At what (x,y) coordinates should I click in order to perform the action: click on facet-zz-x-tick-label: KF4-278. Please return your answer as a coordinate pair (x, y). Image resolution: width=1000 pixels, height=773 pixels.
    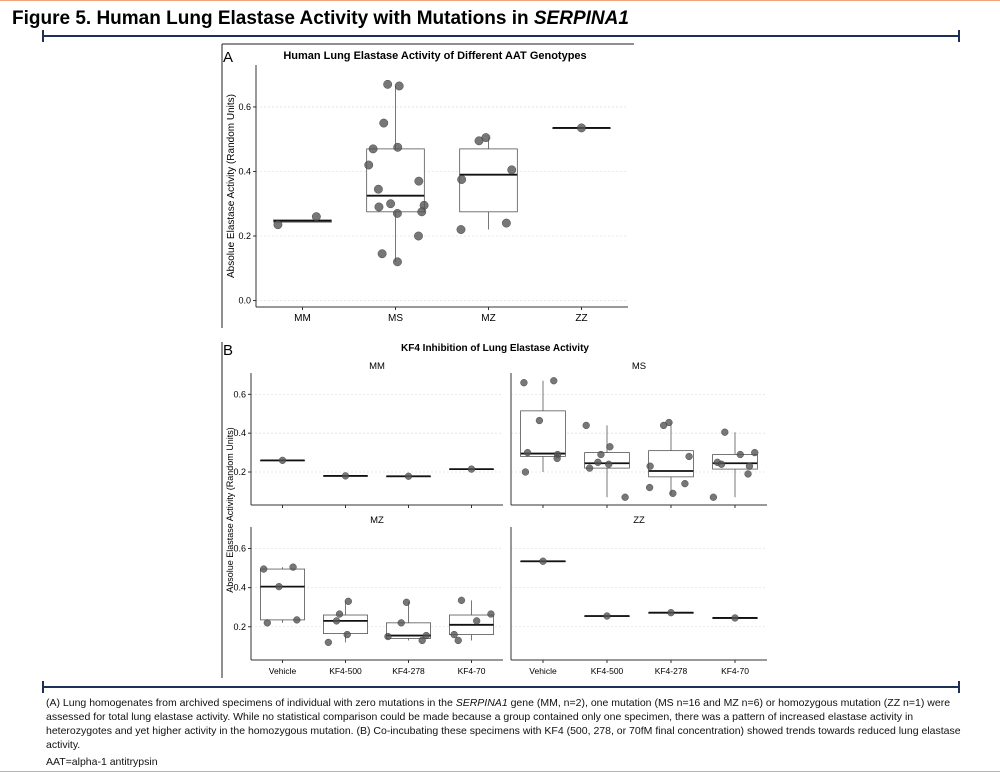
    Looking at the image, I should click on (671, 671).